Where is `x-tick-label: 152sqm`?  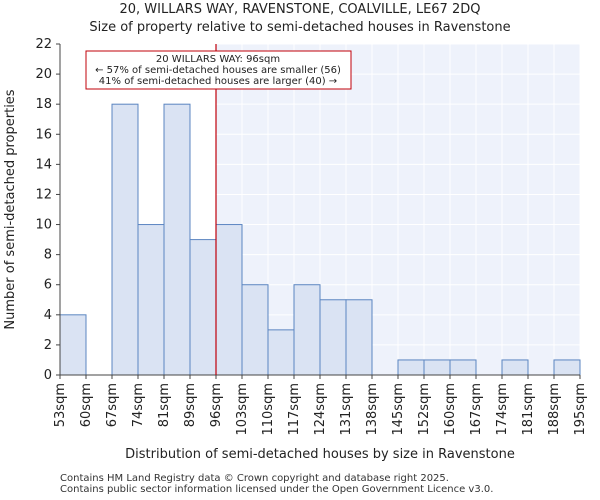
x-tick-label: 152sqm is located at coordinates (424, 409).